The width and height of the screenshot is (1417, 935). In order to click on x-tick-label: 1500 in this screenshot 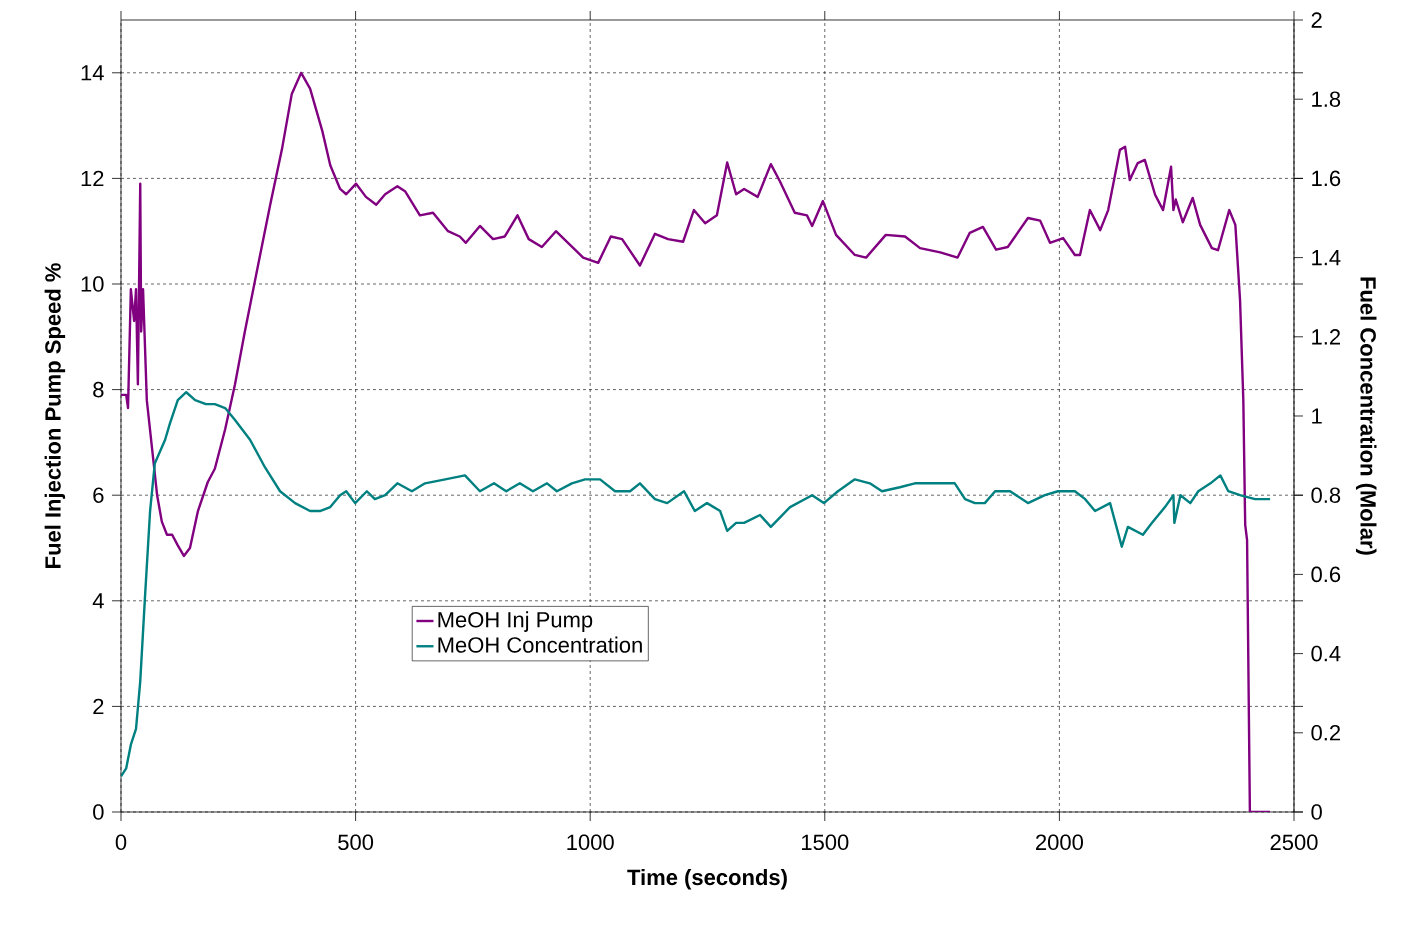, I will do `click(825, 842)`.